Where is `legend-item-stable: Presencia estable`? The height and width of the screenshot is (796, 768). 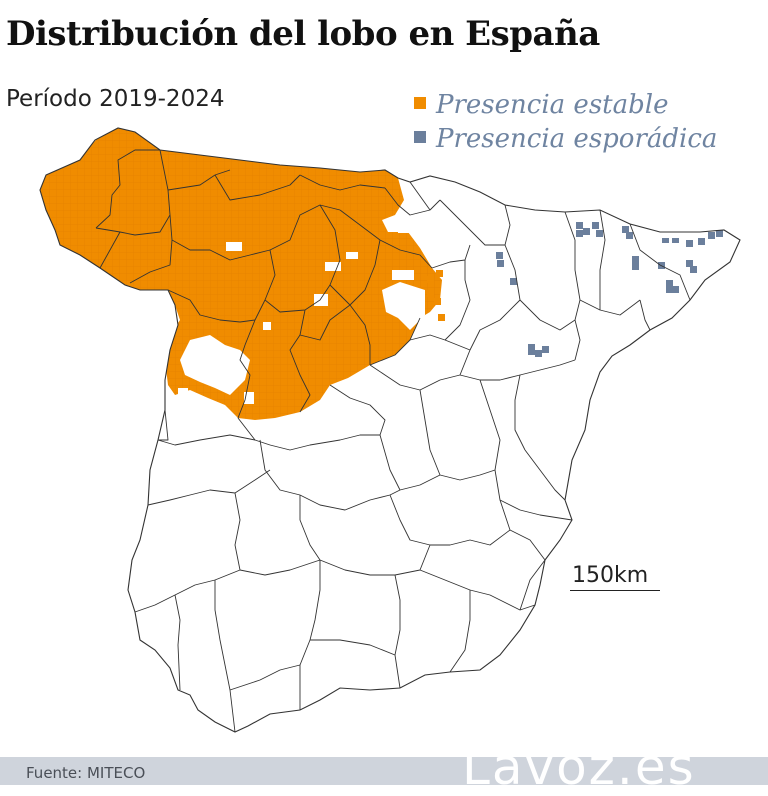 legend-item-stable: Presencia estable is located at coordinates (541, 105).